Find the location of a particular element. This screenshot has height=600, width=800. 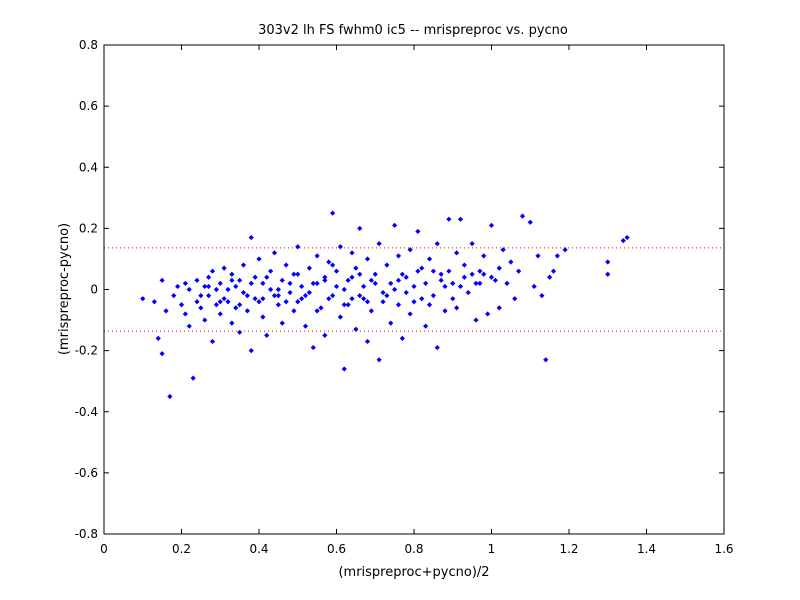

x-tick-label: 0 is located at coordinates (104, 549).